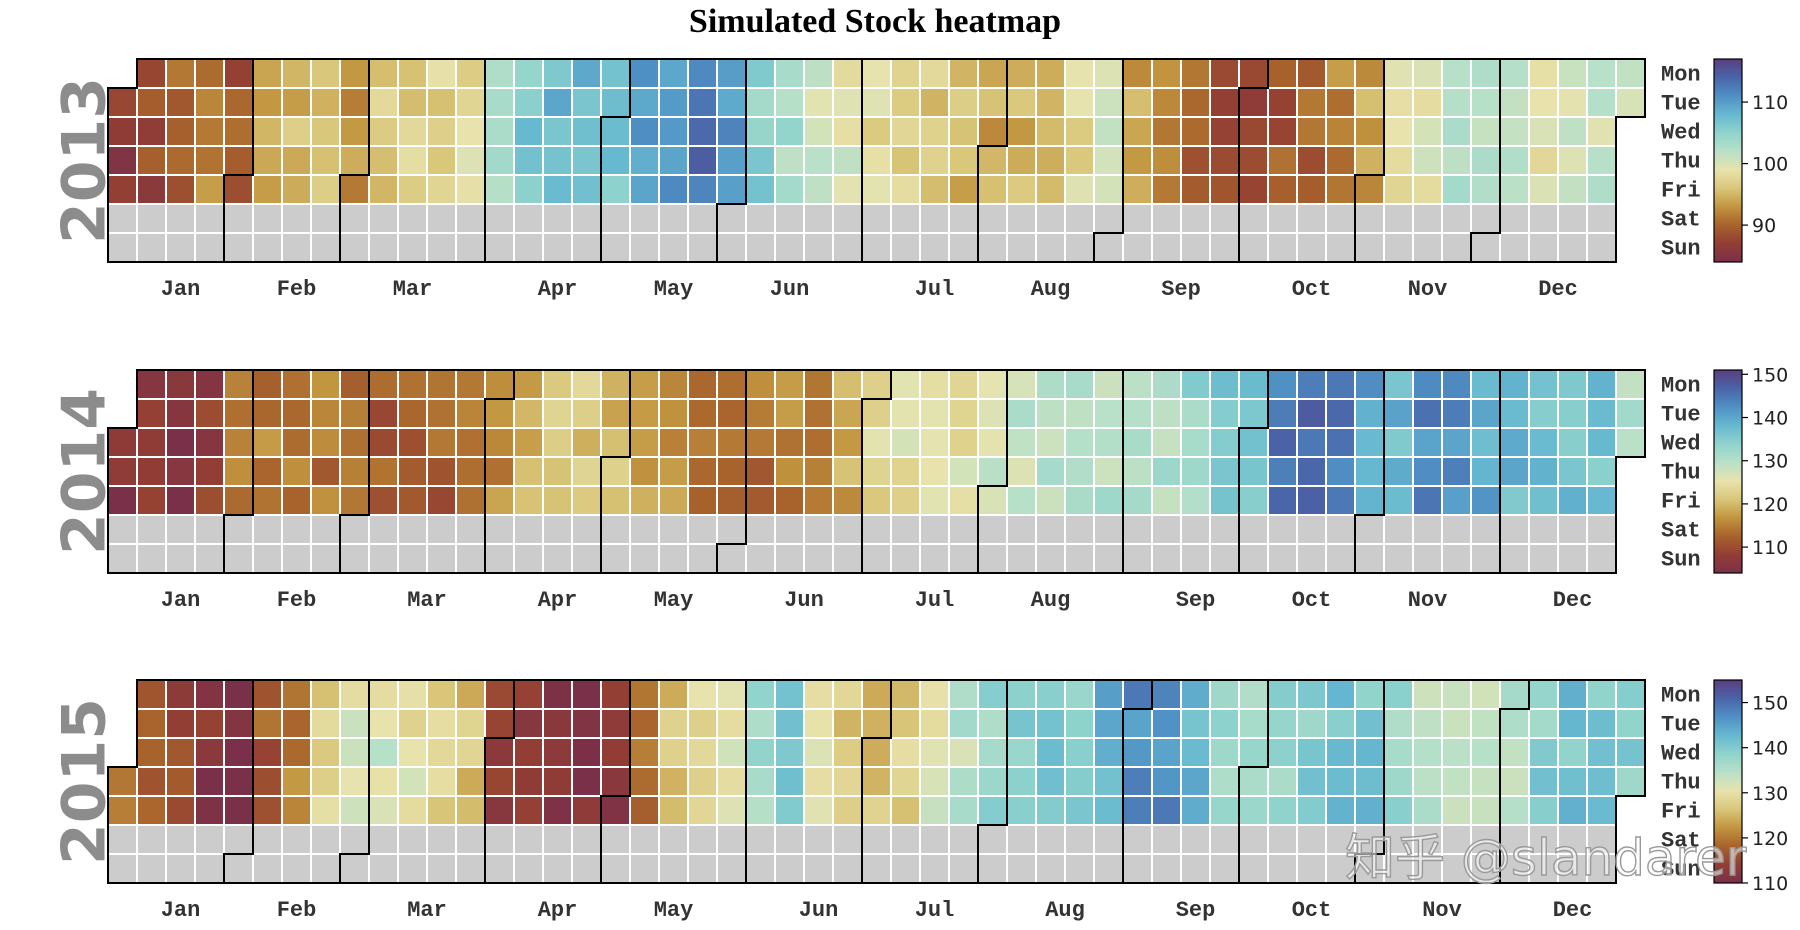 The width and height of the screenshot is (1800, 930). Describe the element at coordinates (875, 21) in the screenshot. I see `chart-title: Simulated Stock heatmap` at that location.